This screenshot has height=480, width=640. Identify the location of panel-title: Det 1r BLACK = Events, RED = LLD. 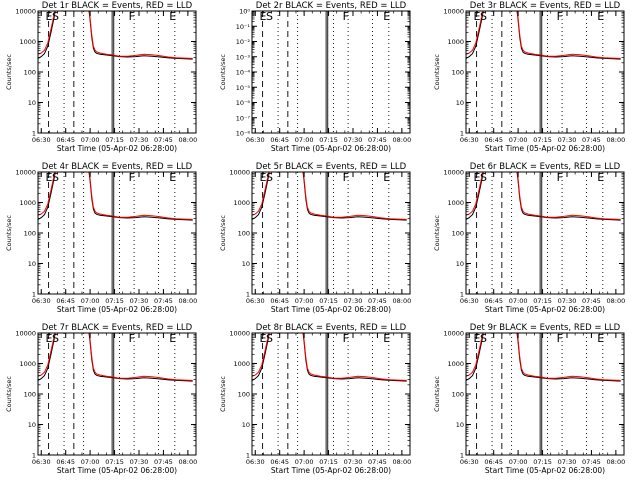
(117, 6).